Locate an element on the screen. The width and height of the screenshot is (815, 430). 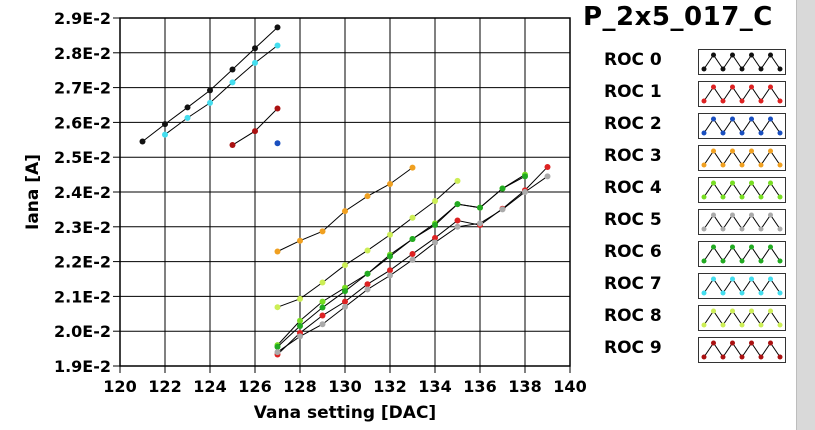
legend-item: ROC 2 is located at coordinates (694, 126).